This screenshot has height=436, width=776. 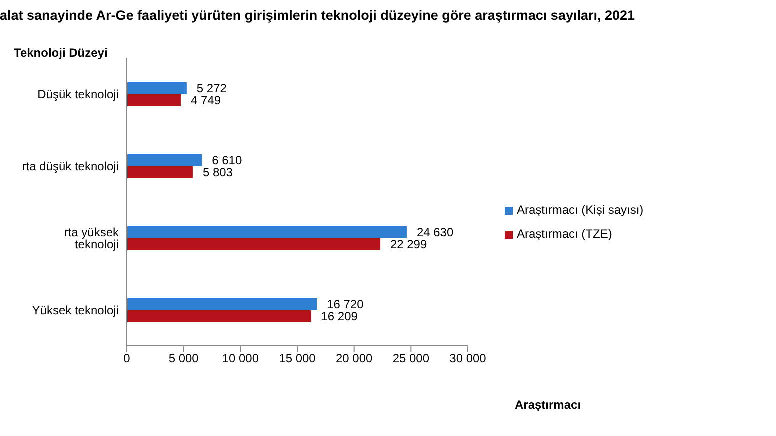 I want to click on x-tick-label: 5 000, so click(x=184, y=359).